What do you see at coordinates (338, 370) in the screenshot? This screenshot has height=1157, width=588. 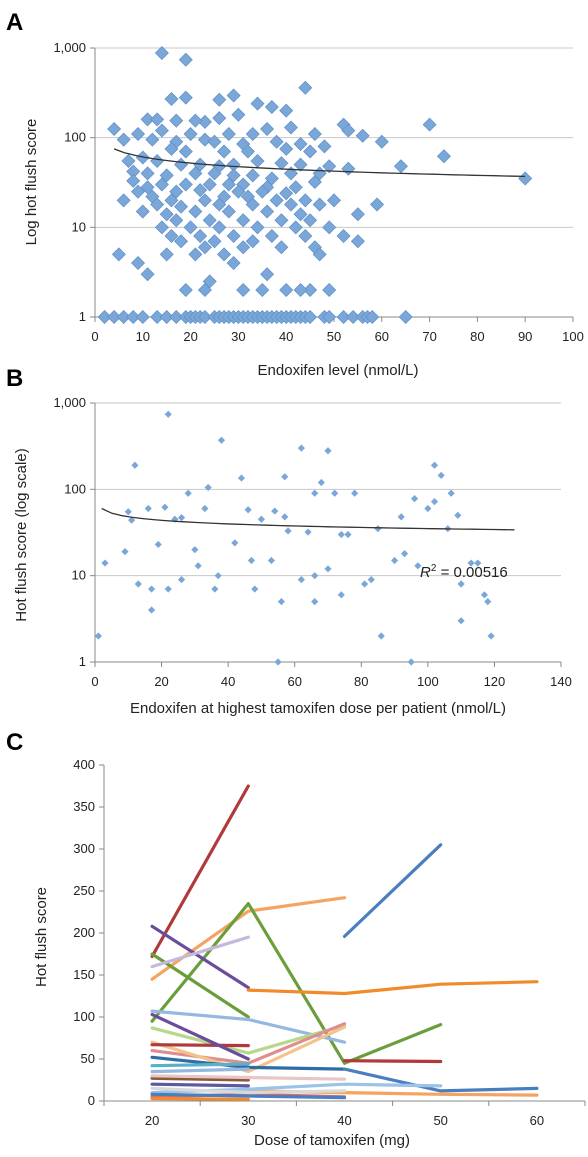 I see `panel-a-x-axis-label: Endoxifen level (nmol/L)` at bounding box center [338, 370].